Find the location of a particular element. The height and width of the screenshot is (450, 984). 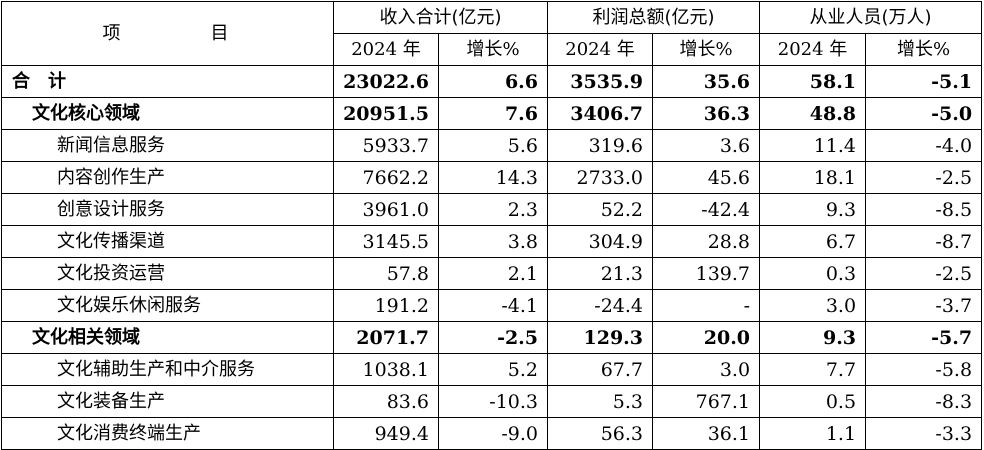

value-cell: 36.3 is located at coordinates (706, 113).